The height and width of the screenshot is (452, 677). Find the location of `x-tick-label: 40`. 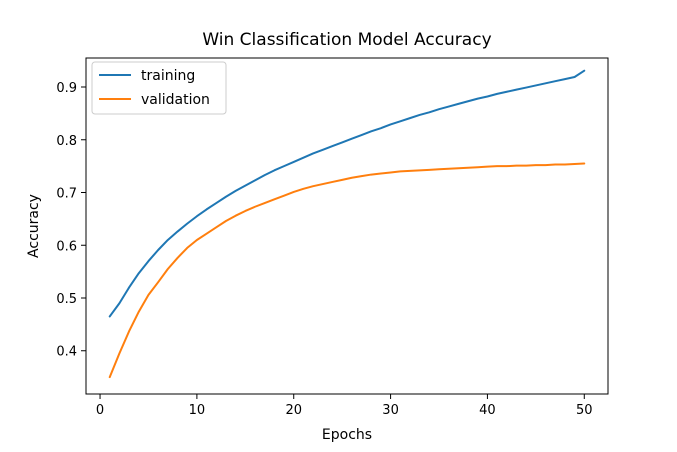

x-tick-label: 40 is located at coordinates (487, 410).